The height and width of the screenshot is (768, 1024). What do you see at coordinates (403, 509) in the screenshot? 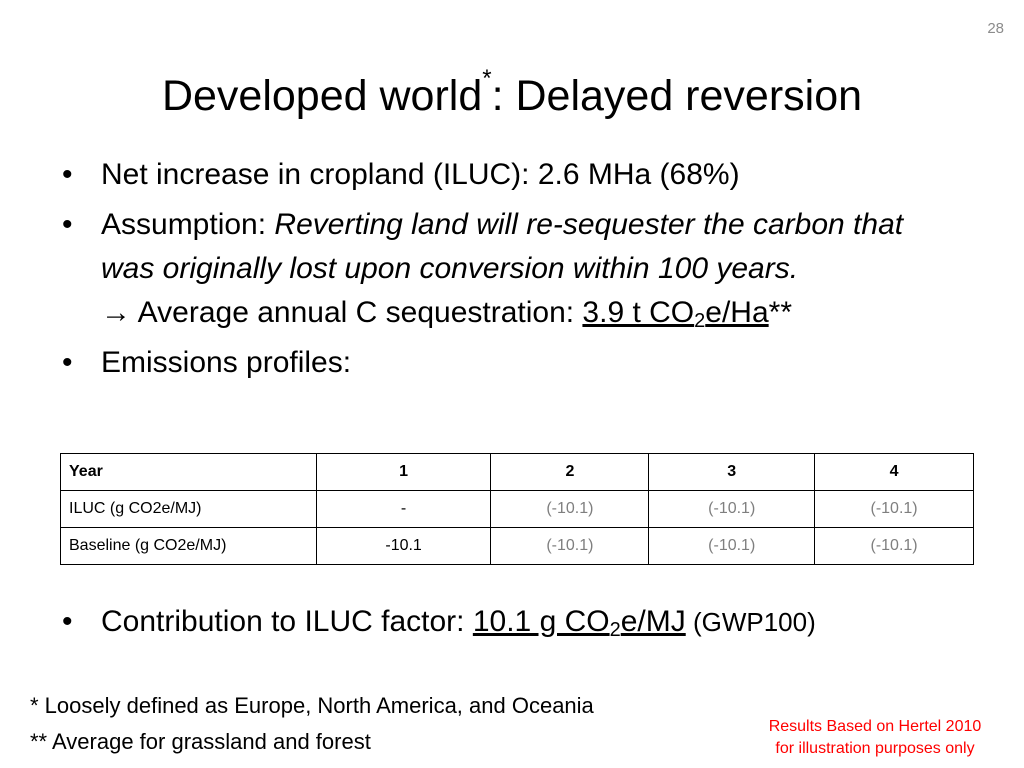
I see `table-cell: -` at bounding box center [403, 509].